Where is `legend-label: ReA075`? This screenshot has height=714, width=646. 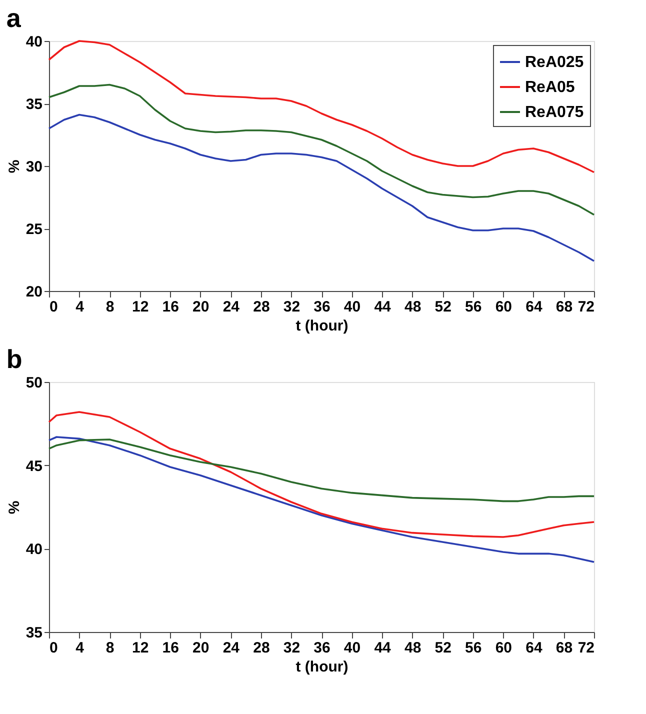 legend-label: ReA075 is located at coordinates (554, 112).